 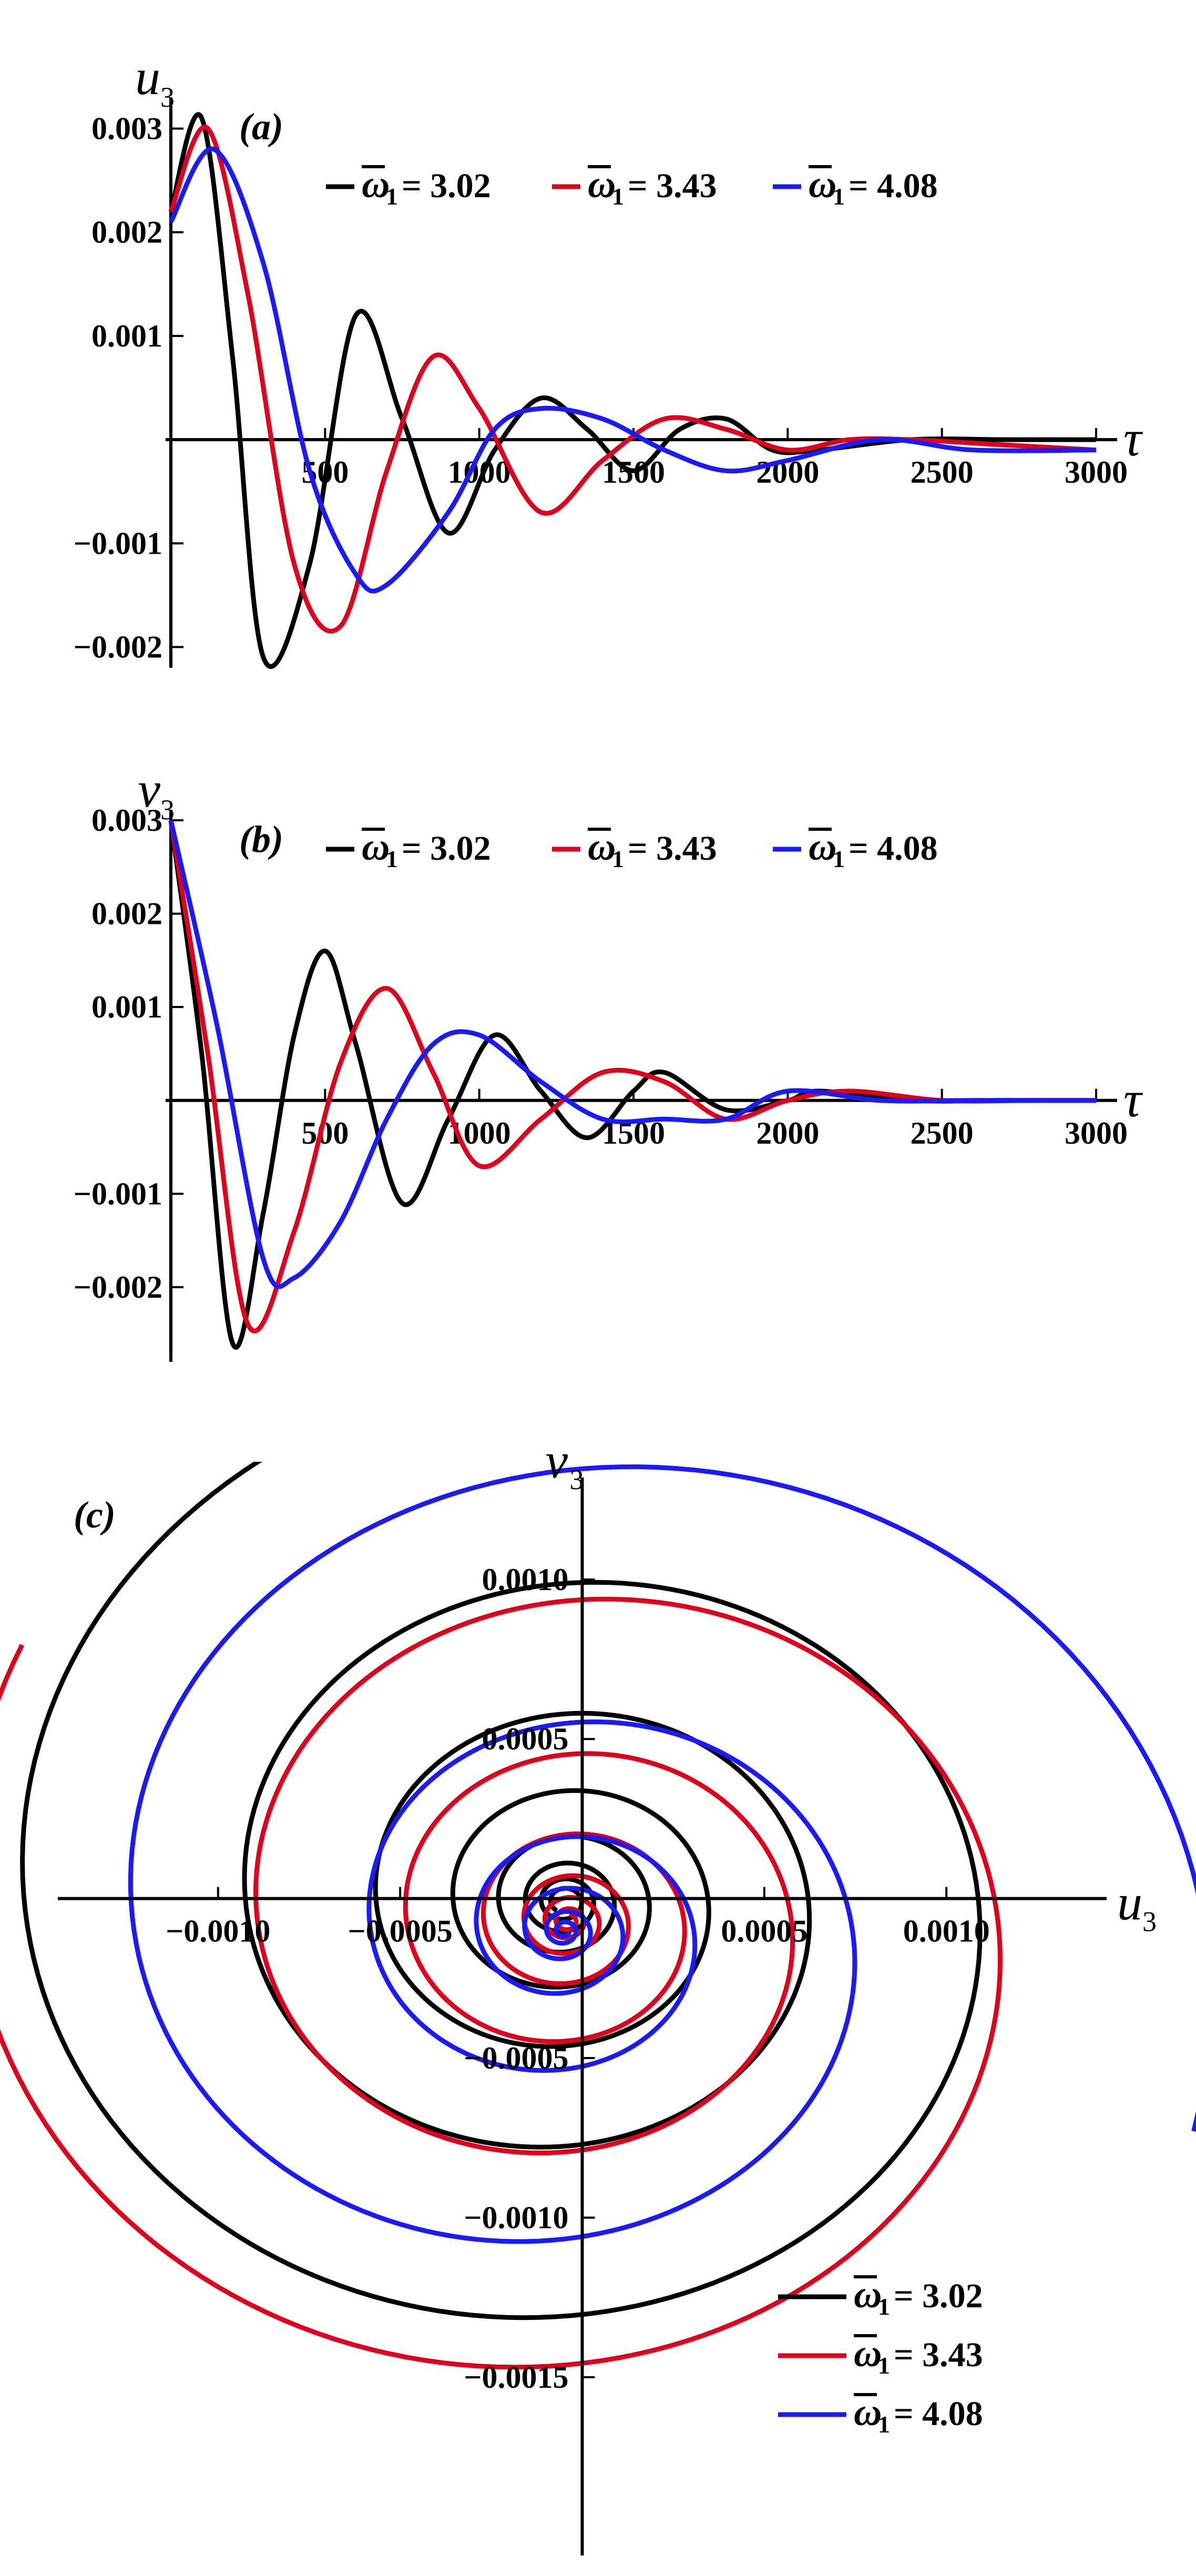 What do you see at coordinates (261, 127) in the screenshot?
I see `panel-label: (a)` at bounding box center [261, 127].